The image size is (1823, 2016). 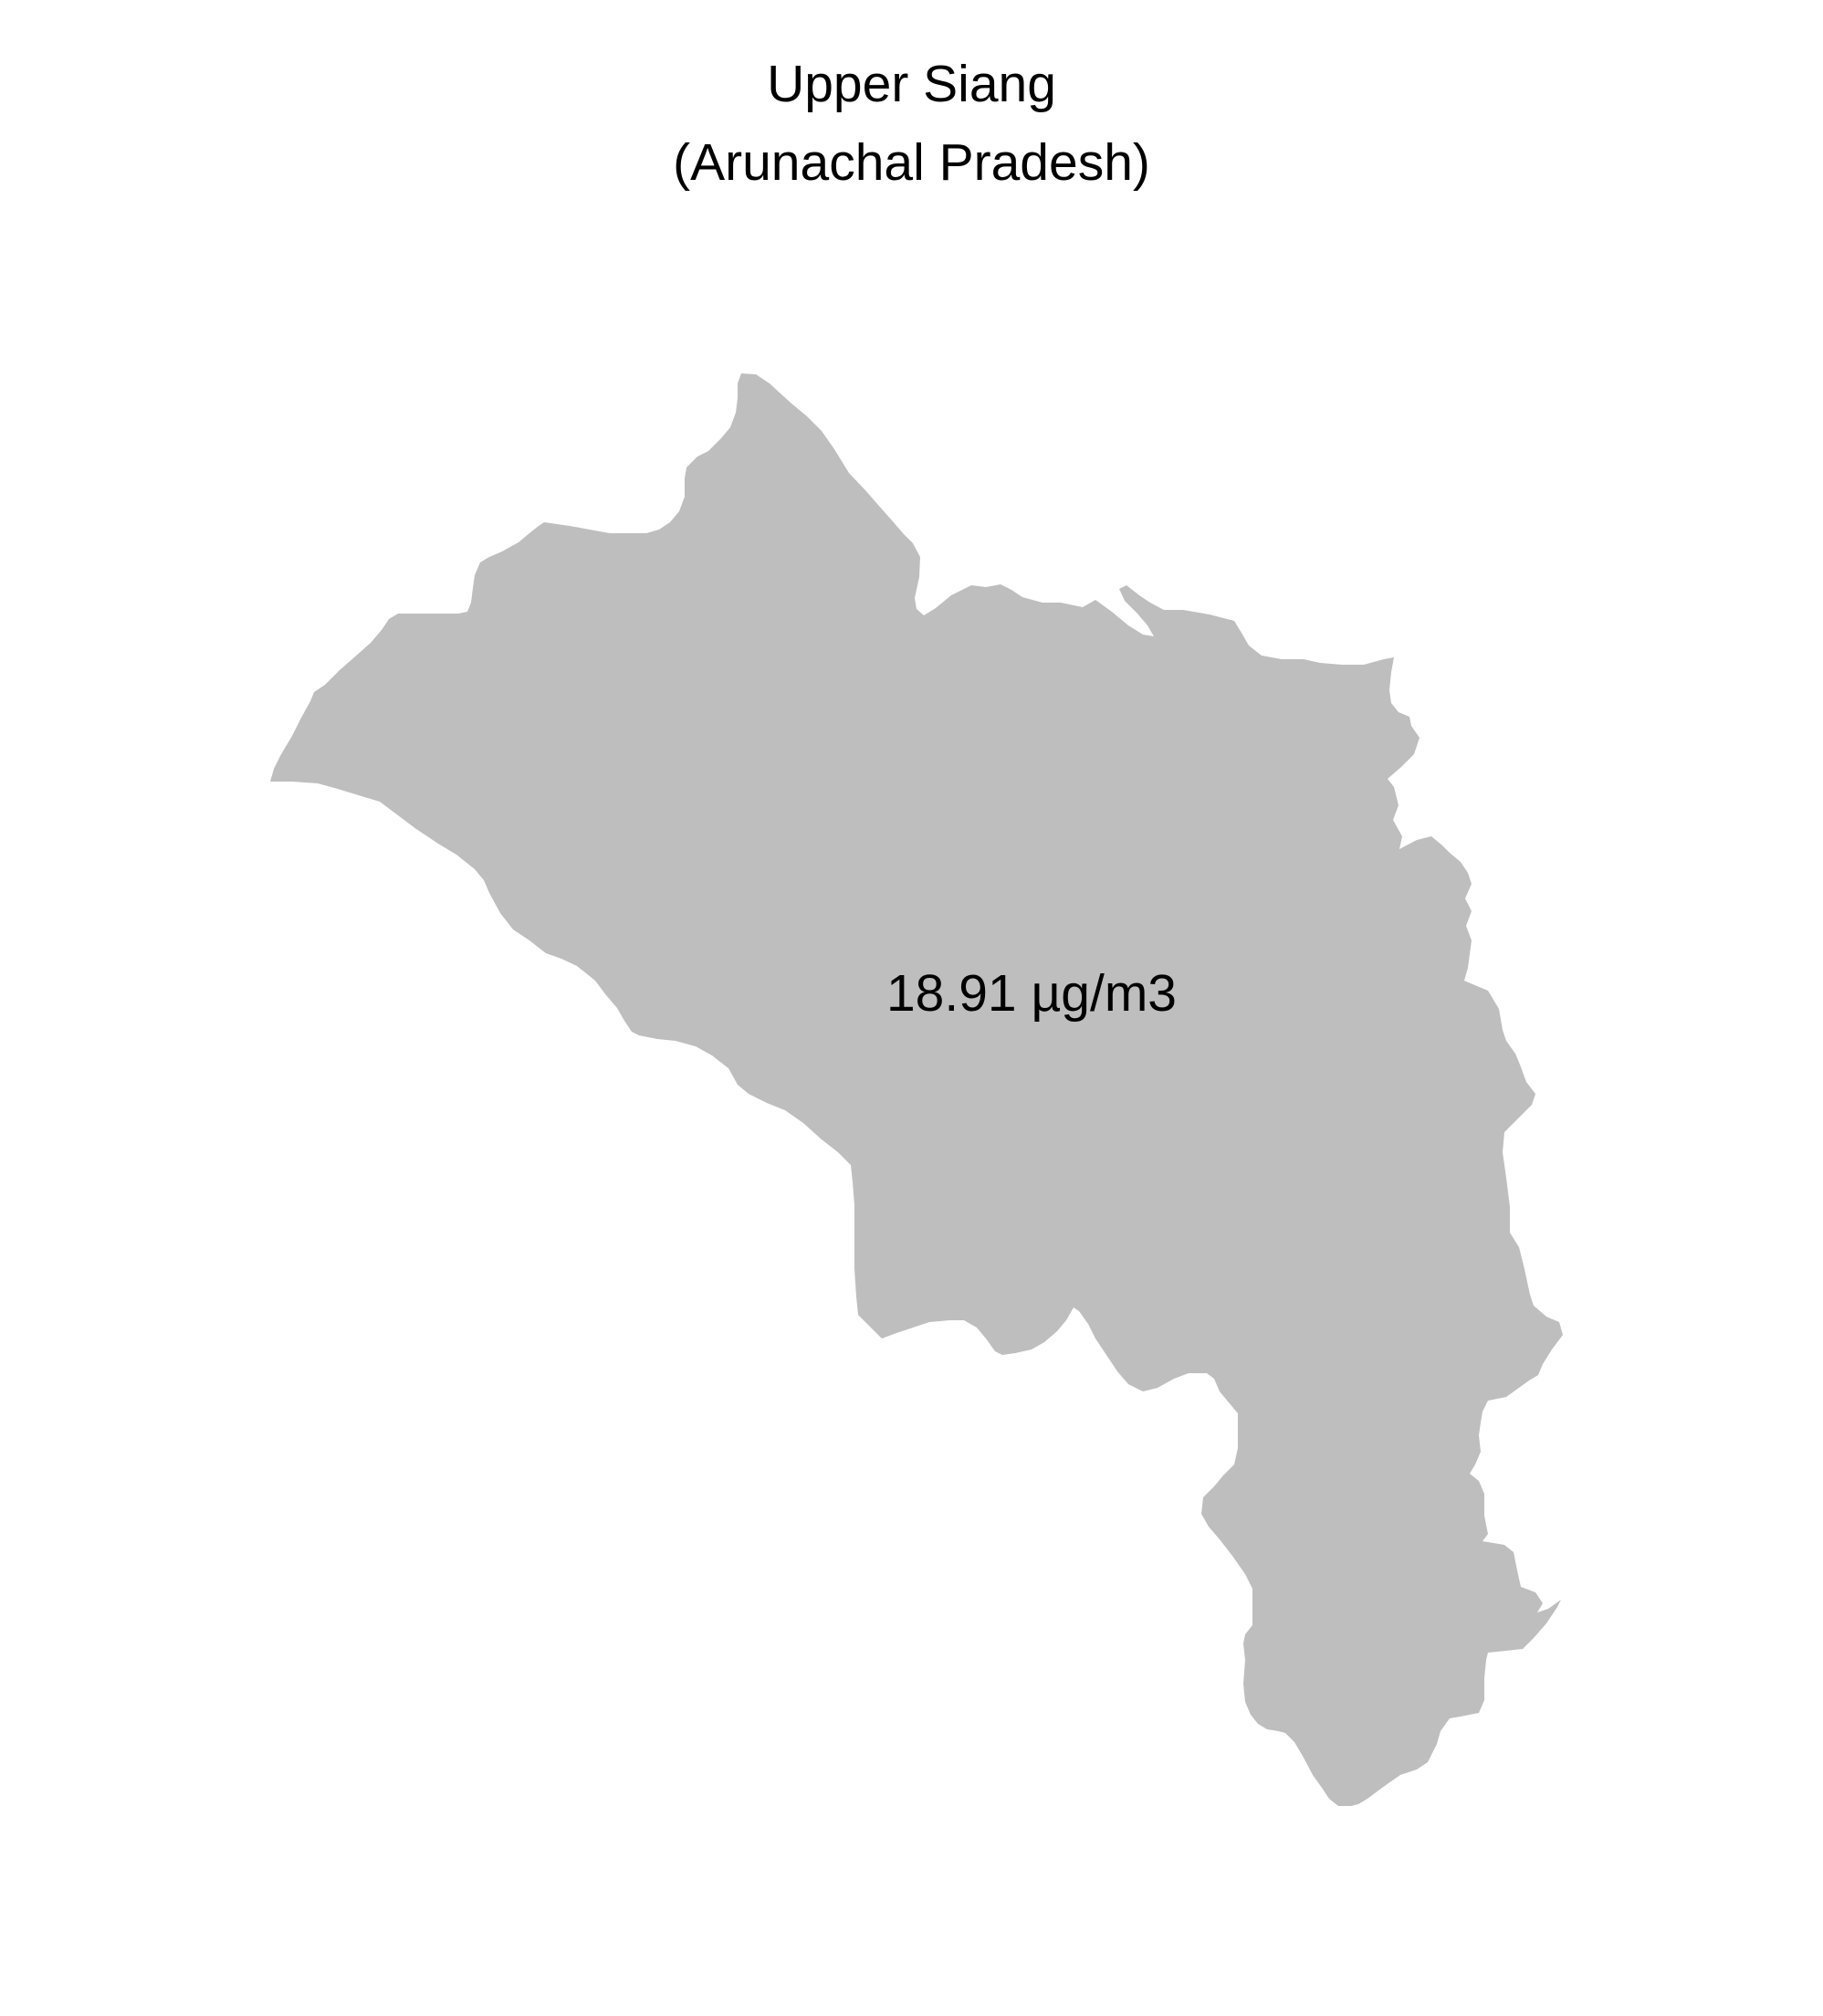 What do you see at coordinates (911, 84) in the screenshot?
I see `map-title: Upper Siang` at bounding box center [911, 84].